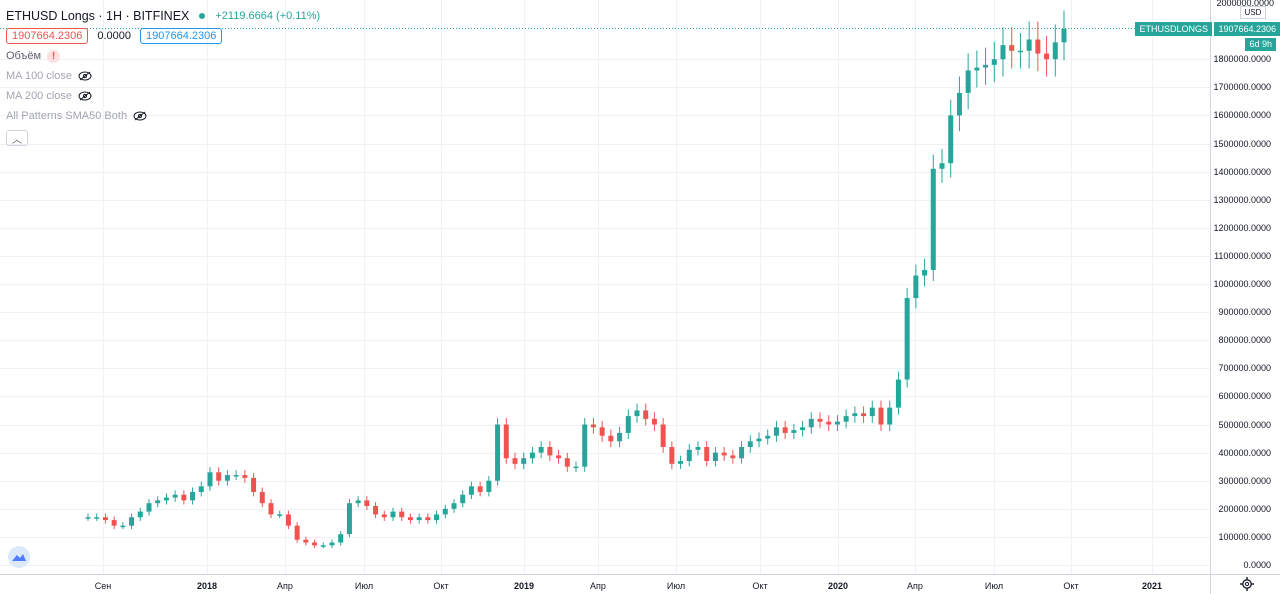 This screenshot has width=1280, height=594. What do you see at coordinates (1247, 29) in the screenshot?
I see `last-price-flag: 1907664.2306` at bounding box center [1247, 29].